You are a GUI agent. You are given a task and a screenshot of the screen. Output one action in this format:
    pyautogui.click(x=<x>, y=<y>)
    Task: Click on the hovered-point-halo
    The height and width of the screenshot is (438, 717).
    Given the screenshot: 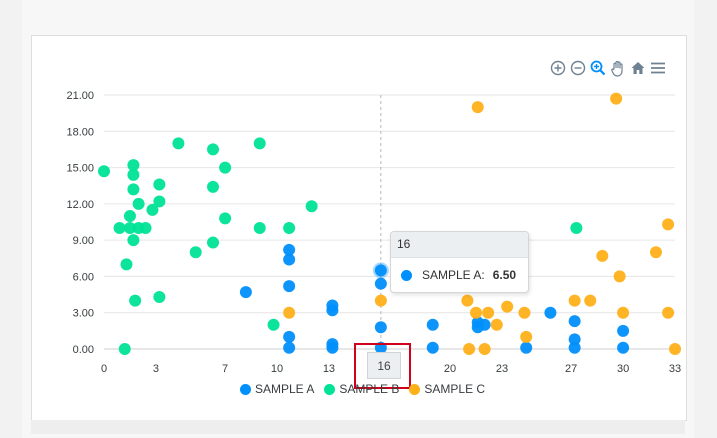 What is the action you would take?
    pyautogui.click(x=380, y=270)
    